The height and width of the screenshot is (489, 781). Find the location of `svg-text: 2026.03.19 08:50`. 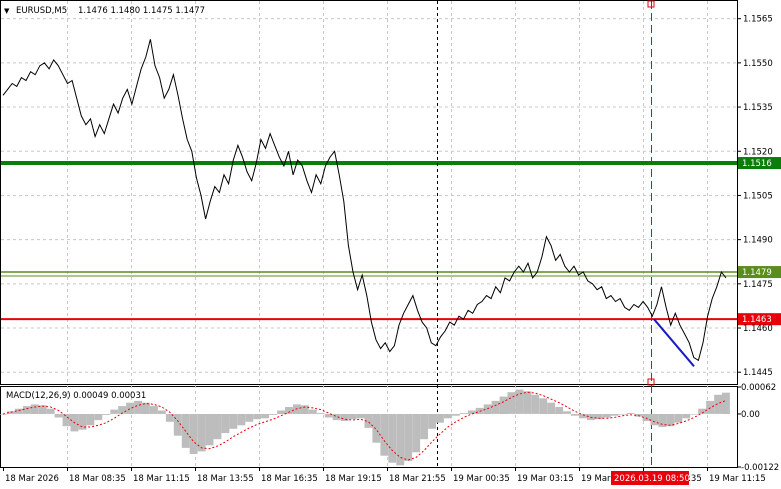

svg-text: 2026.03.19 08:50 is located at coordinates (652, 479).